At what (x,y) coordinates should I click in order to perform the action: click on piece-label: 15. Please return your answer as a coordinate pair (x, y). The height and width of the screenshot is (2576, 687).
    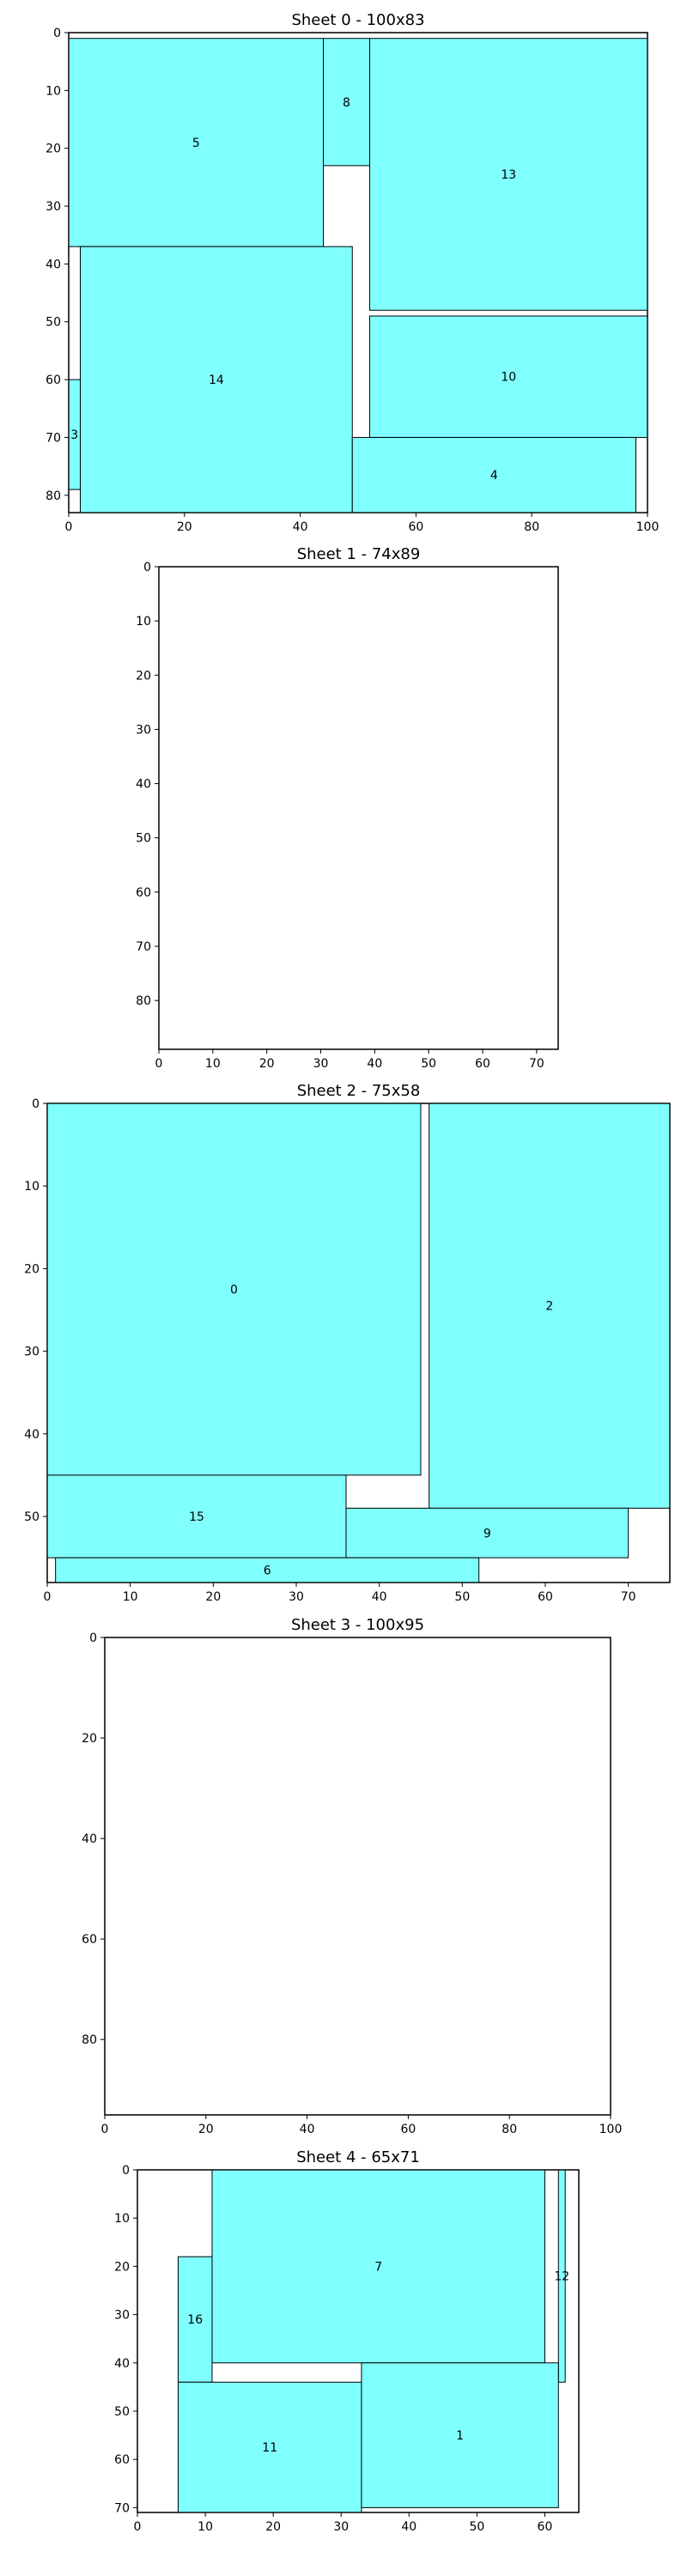
    Looking at the image, I should click on (196, 1517).